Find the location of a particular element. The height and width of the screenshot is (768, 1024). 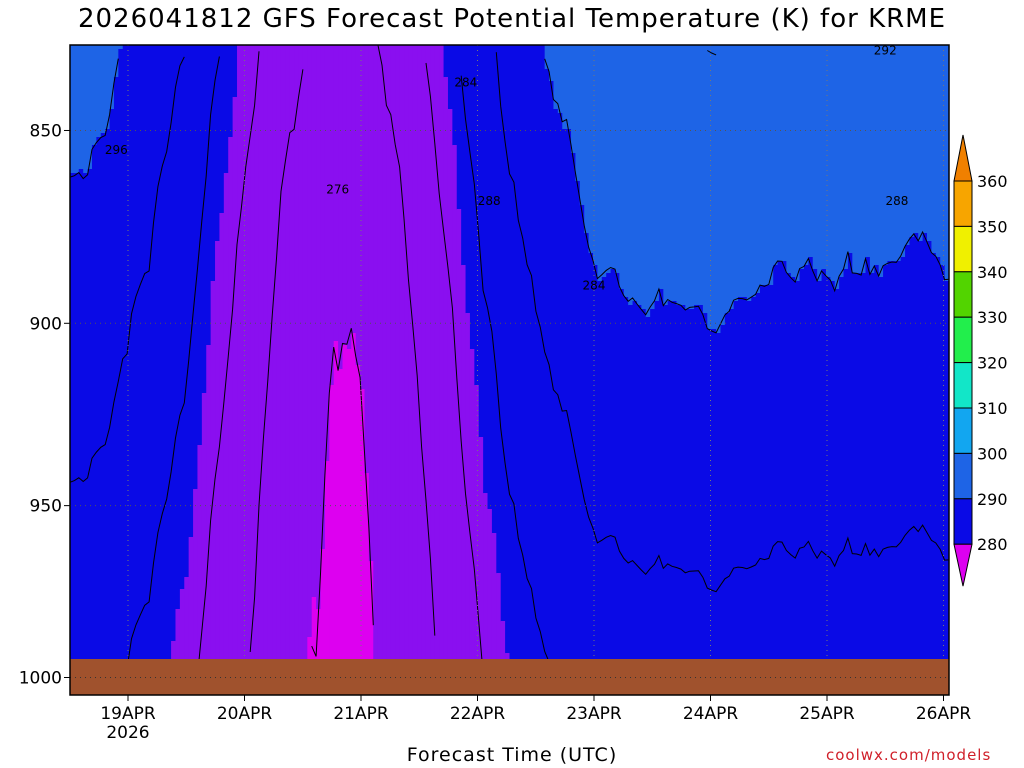

contour-label: 276 is located at coordinates (337, 189).